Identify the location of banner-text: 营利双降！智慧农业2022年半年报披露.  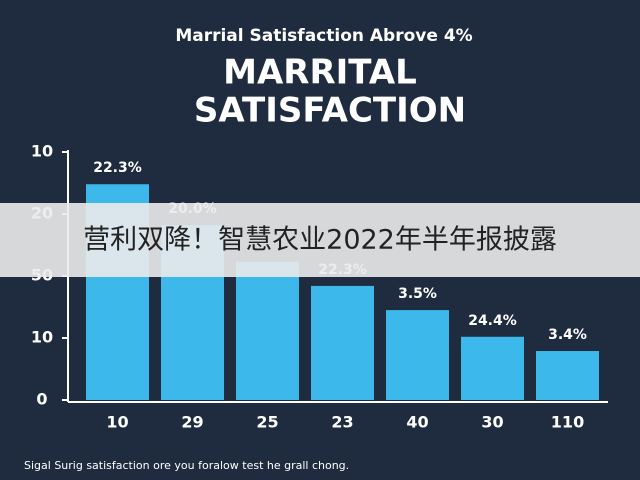
(320, 240).